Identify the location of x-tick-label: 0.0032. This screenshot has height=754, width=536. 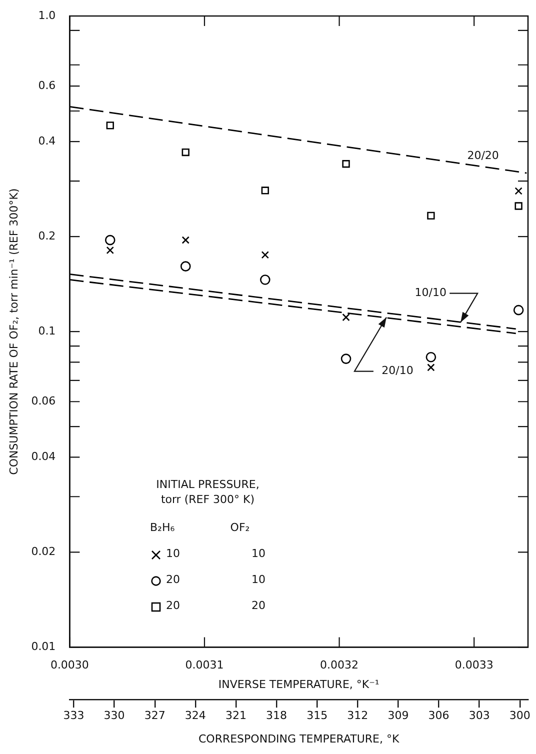
(339, 665).